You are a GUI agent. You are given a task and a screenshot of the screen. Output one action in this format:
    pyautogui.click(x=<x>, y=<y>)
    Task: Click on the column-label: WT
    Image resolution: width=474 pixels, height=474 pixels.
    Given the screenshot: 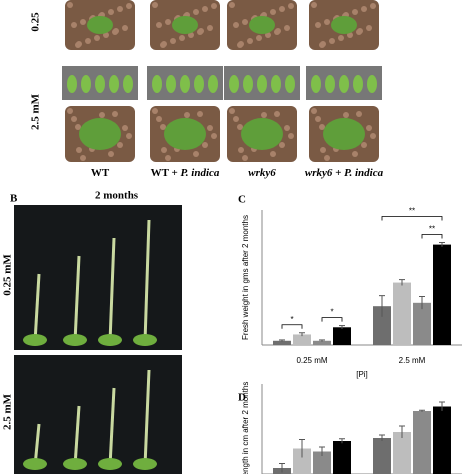 What is the action you would take?
    pyautogui.click(x=100, y=173)
    